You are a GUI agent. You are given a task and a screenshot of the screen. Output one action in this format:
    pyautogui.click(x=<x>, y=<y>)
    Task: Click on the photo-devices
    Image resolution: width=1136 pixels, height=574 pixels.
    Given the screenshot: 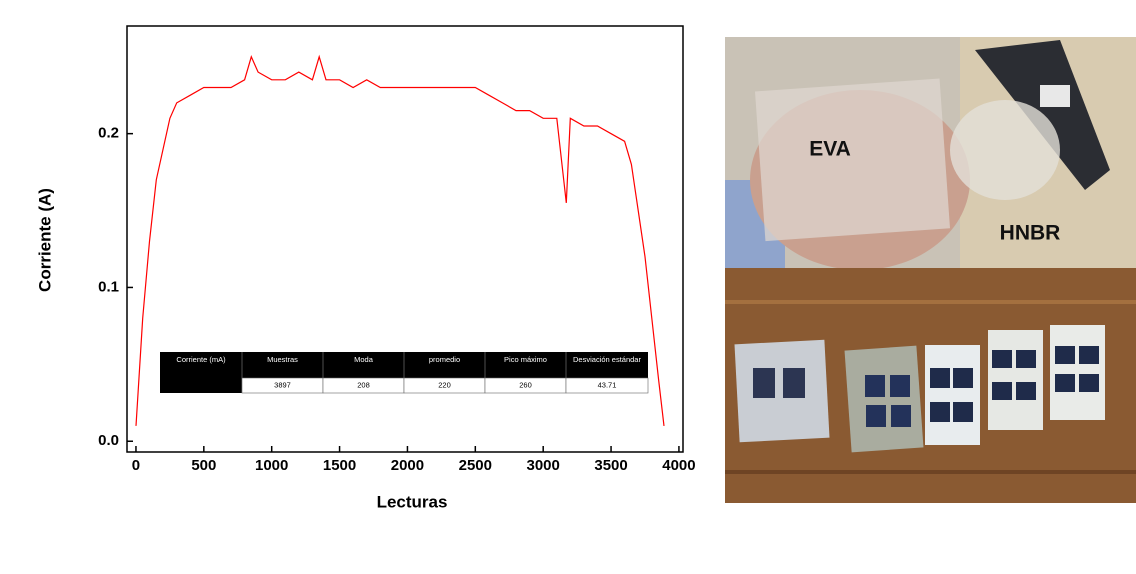 What is the action you would take?
    pyautogui.click(x=930, y=385)
    